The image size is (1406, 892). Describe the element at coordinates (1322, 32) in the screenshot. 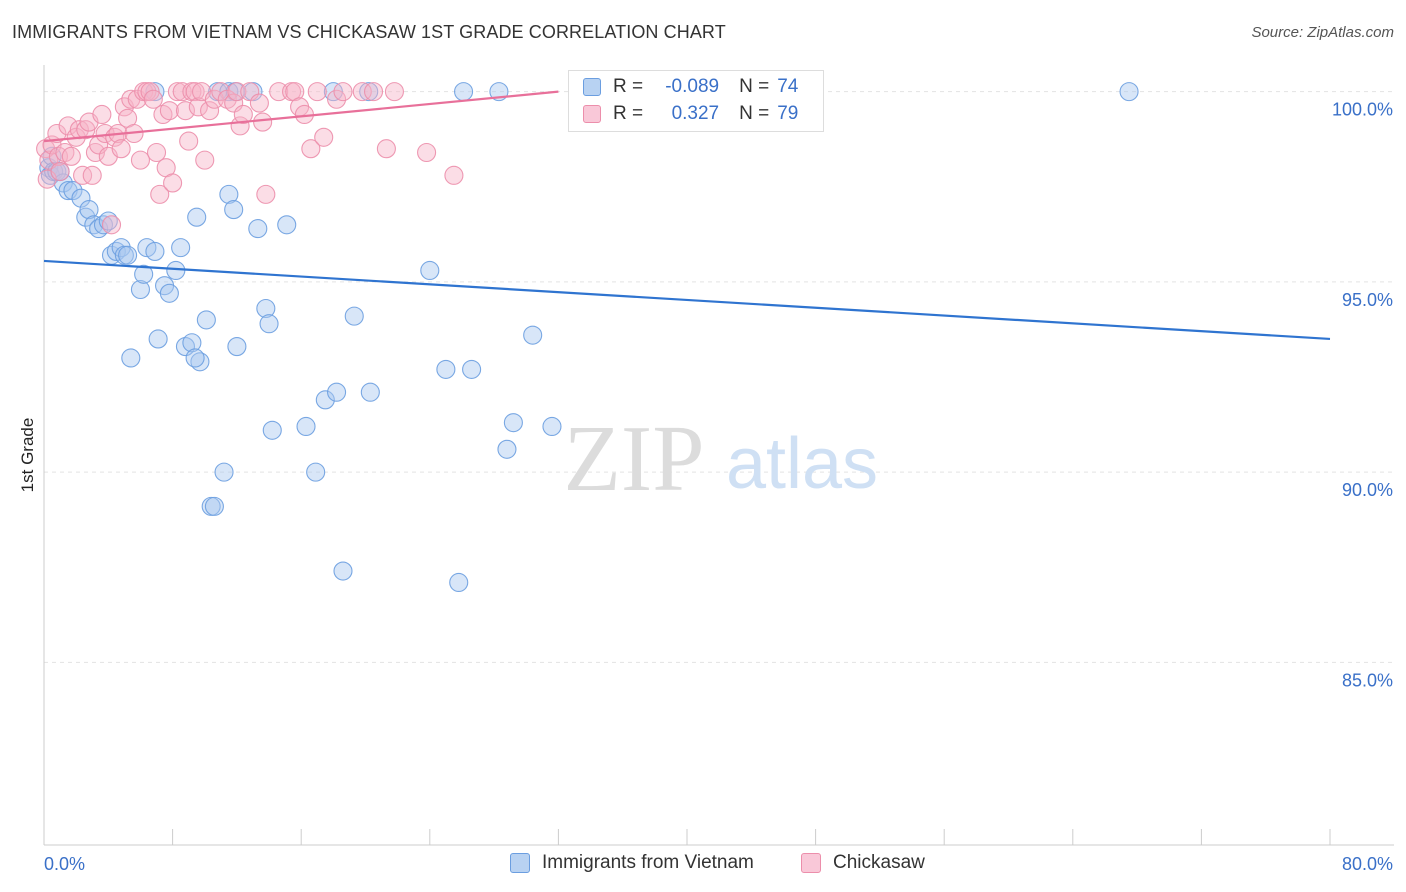

I see `source-credit: Source: ZipAtlas.com` at that location.